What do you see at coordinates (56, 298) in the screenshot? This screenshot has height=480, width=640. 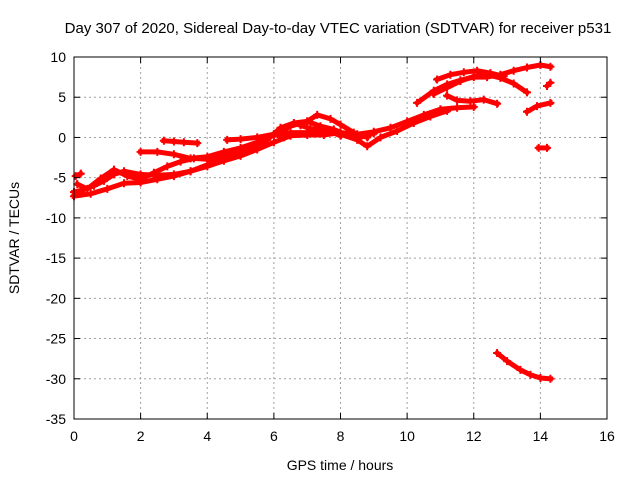 I see `y-tick-label: -20` at bounding box center [56, 298].